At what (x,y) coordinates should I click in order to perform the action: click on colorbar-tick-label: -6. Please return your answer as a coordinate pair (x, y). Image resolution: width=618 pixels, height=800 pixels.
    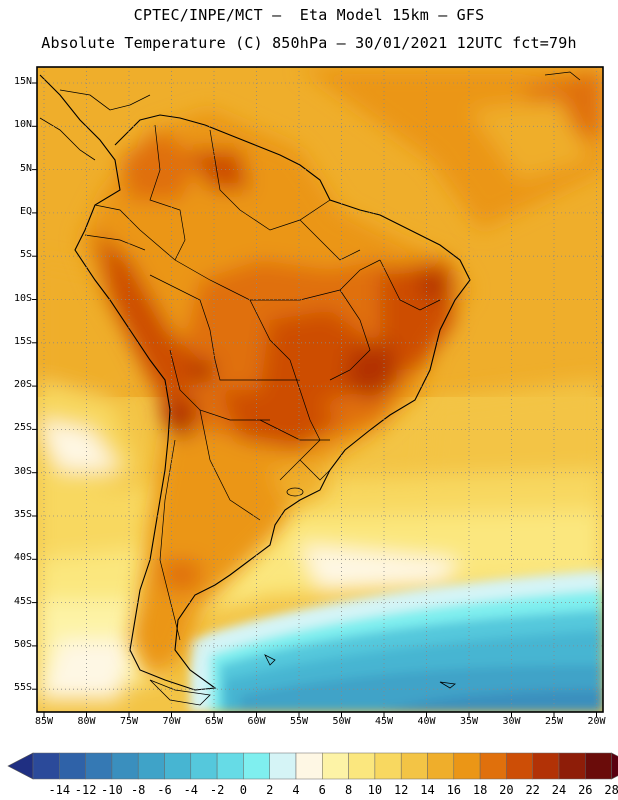
    Looking at the image, I should click on (164, 790).